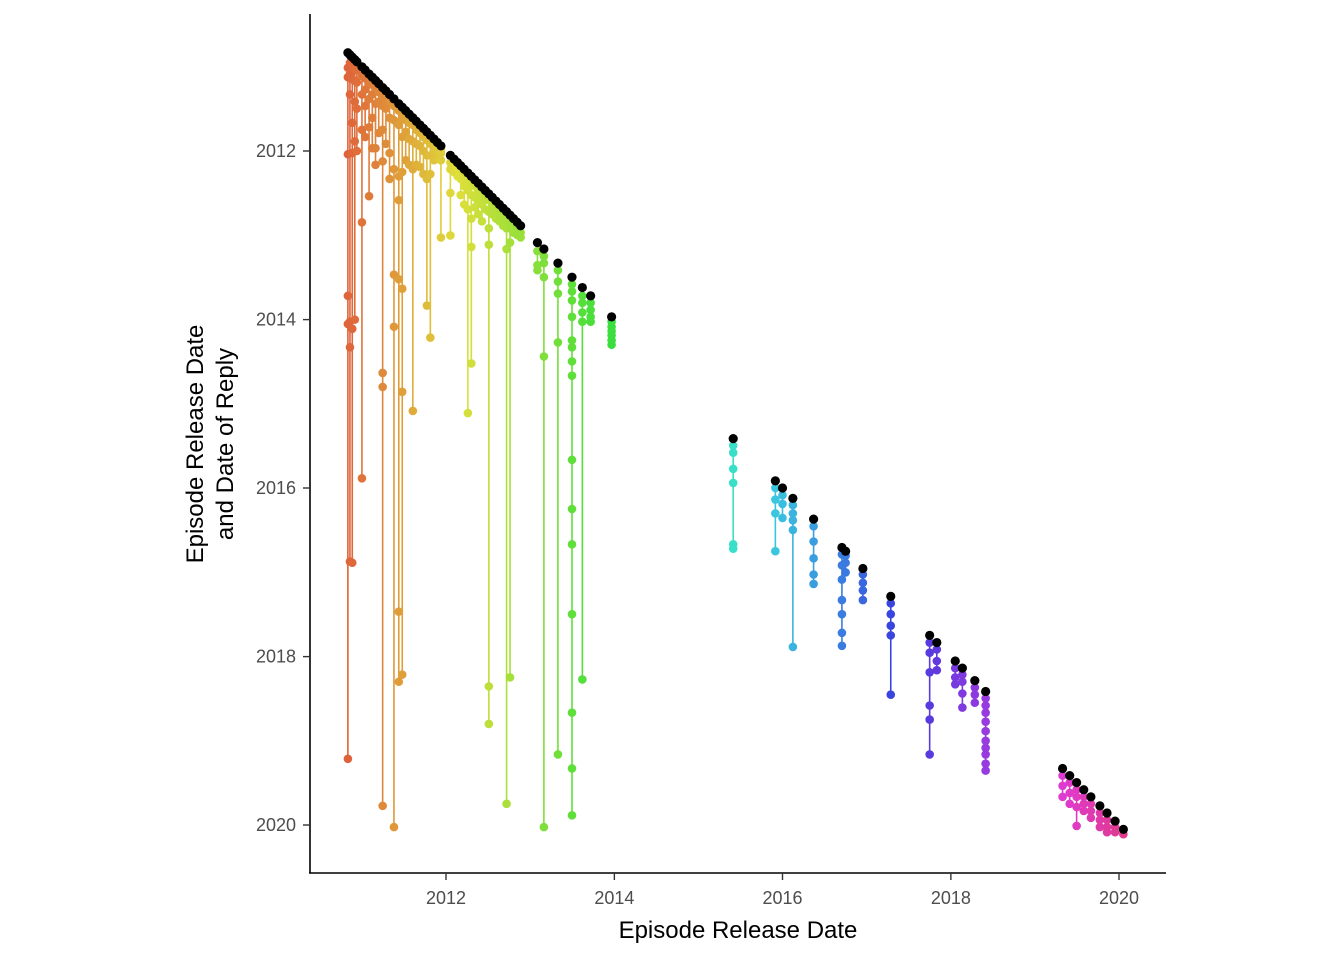 The image size is (1344, 960). I want to click on y-axis-title-line-1: Episode Release Date, so click(195, 444).